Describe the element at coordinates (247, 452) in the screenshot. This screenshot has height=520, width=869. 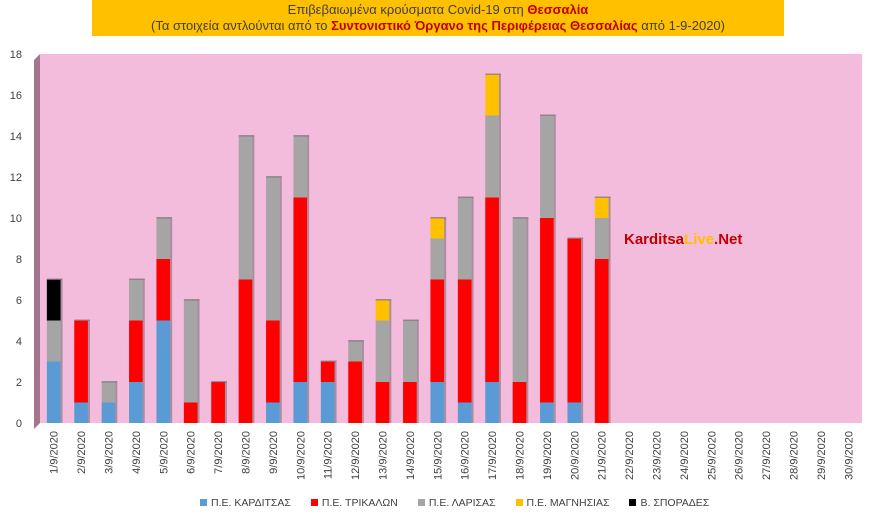
I see `x-tick-label: 8/9/2020` at that location.